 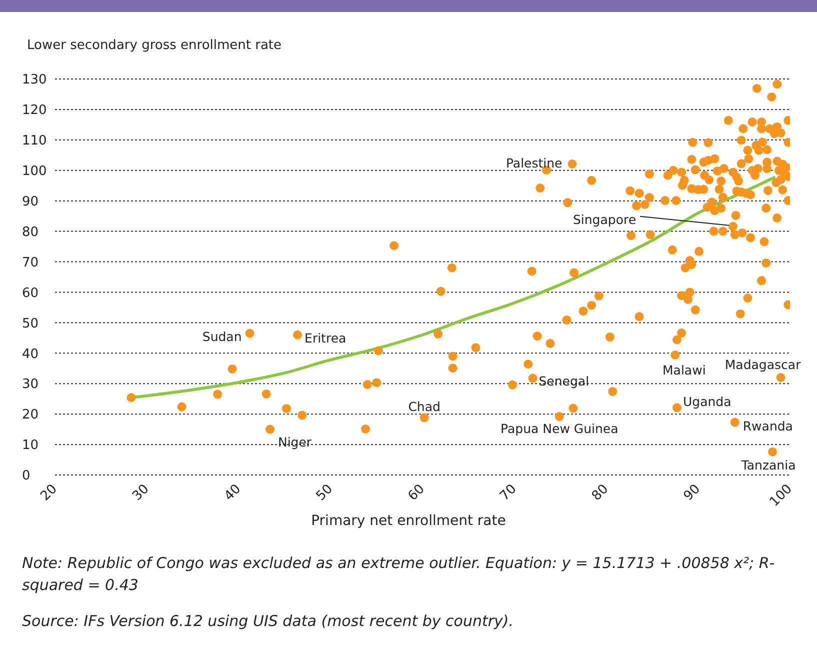 What do you see at coordinates (26, 476) in the screenshot?
I see `y-tick-label: 0` at bounding box center [26, 476].